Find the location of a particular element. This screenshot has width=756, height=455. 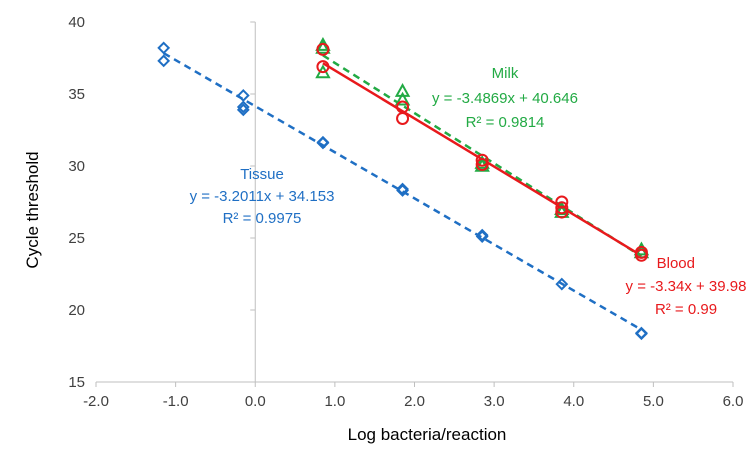

x-tick-label: -2.0 is located at coordinates (96, 401).